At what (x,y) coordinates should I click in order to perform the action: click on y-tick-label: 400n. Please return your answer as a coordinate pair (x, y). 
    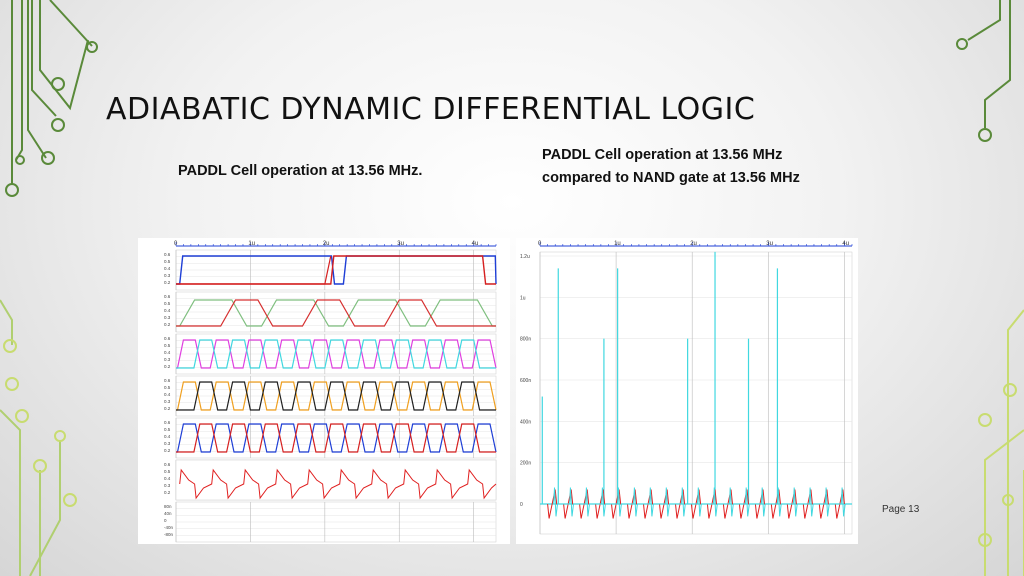
    Looking at the image, I should click on (525, 422).